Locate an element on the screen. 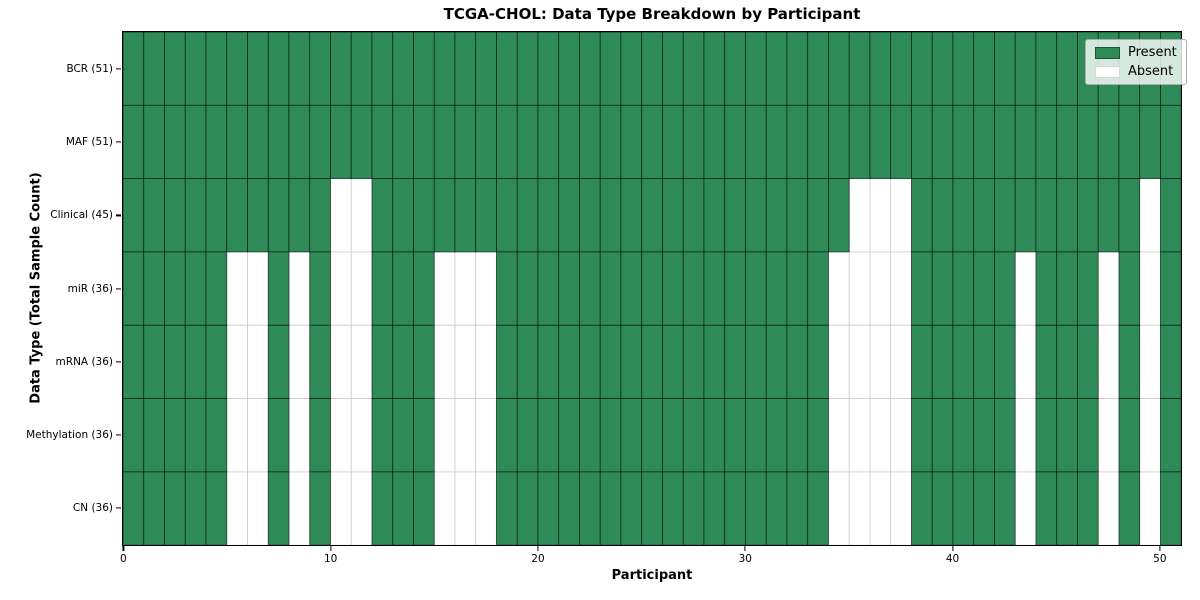  y-tick-label: MAF (51) is located at coordinates (89, 142).